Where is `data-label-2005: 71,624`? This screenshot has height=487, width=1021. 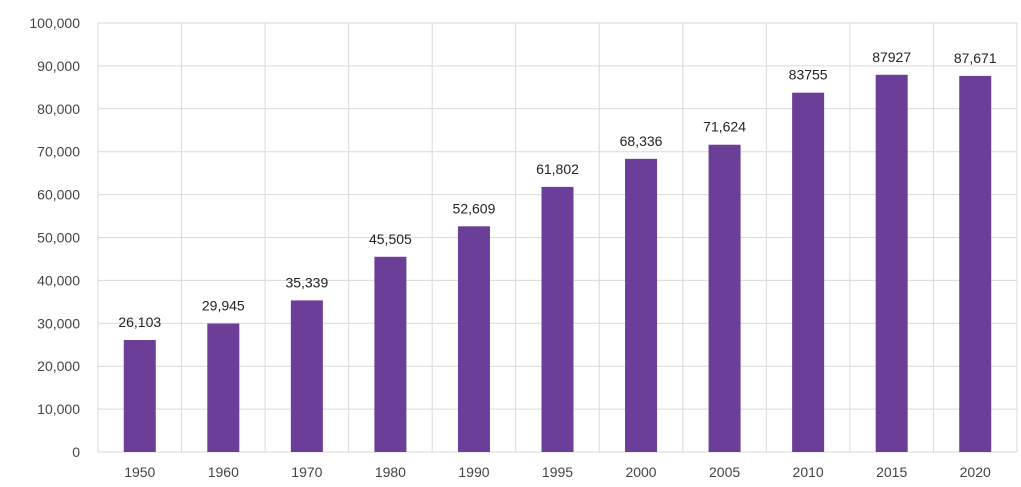
data-label-2005: 71,624 is located at coordinates (724, 127).